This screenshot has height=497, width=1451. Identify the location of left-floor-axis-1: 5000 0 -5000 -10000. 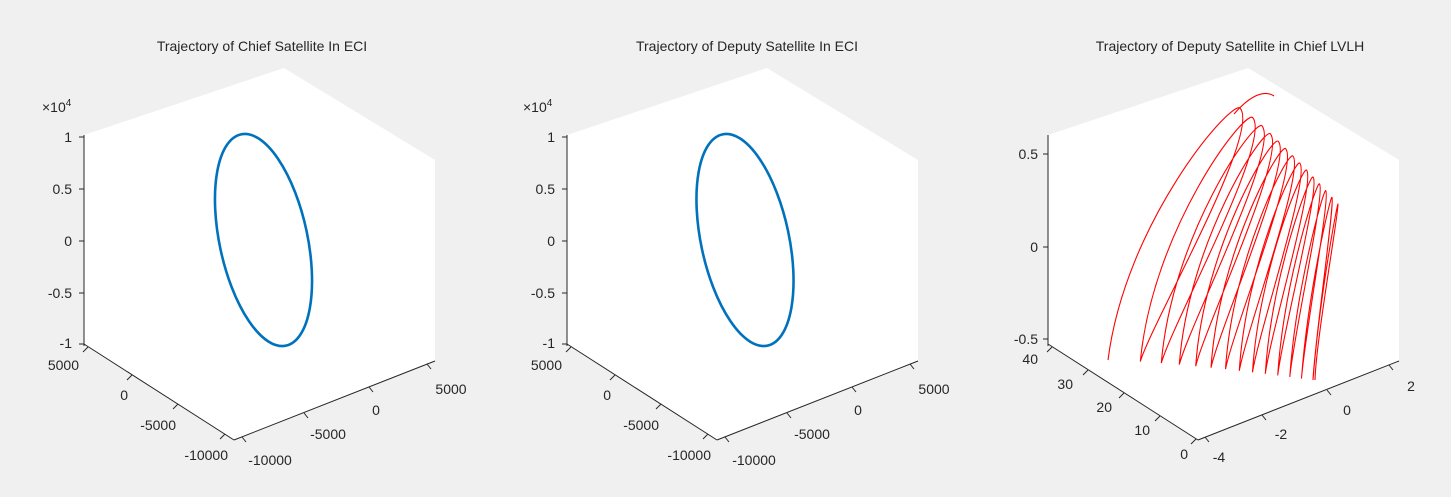
(141, 403).